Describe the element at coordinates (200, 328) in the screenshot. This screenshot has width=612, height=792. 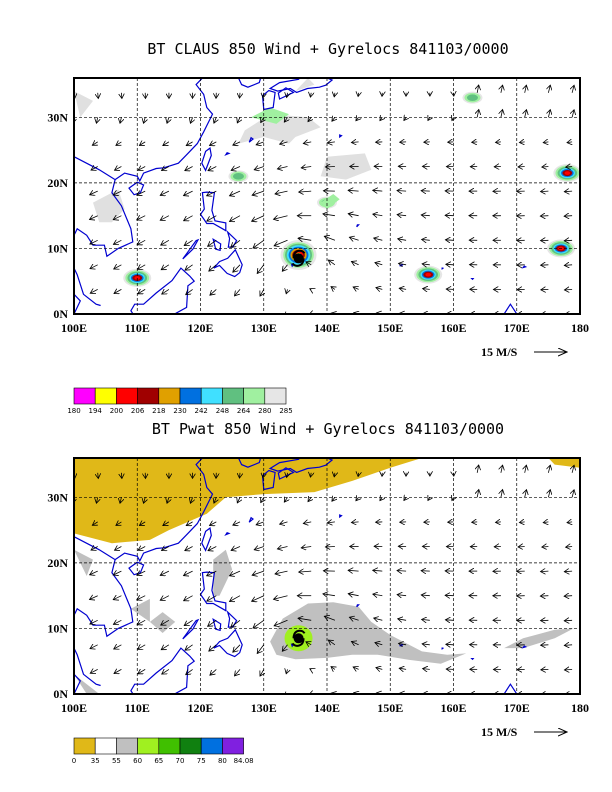
I see `x-tick-label: 120E` at that location.